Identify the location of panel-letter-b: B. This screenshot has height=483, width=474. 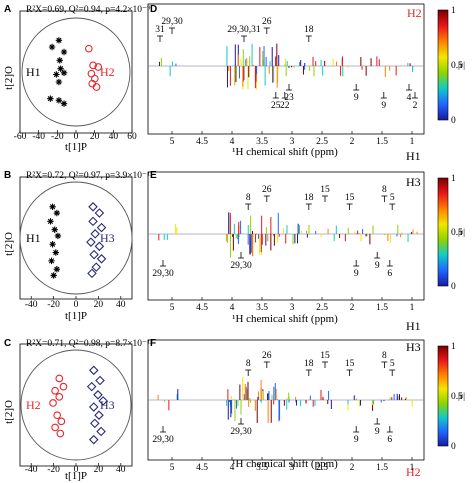
(7, 175).